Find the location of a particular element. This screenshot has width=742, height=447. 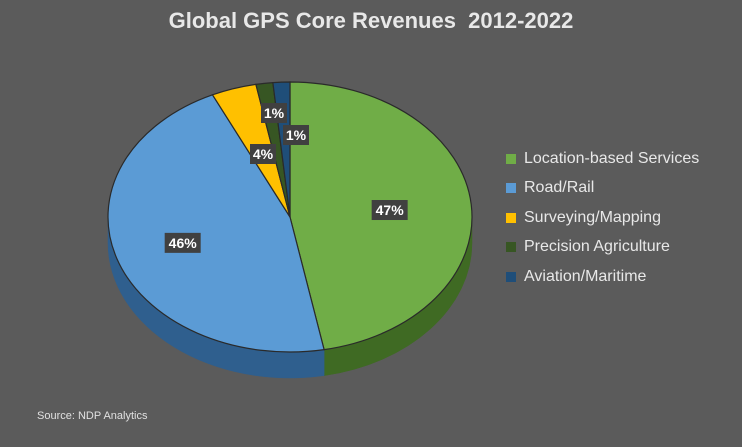

chart-title: Global GPS Core Revenues 2012-2022 is located at coordinates (371, 20).